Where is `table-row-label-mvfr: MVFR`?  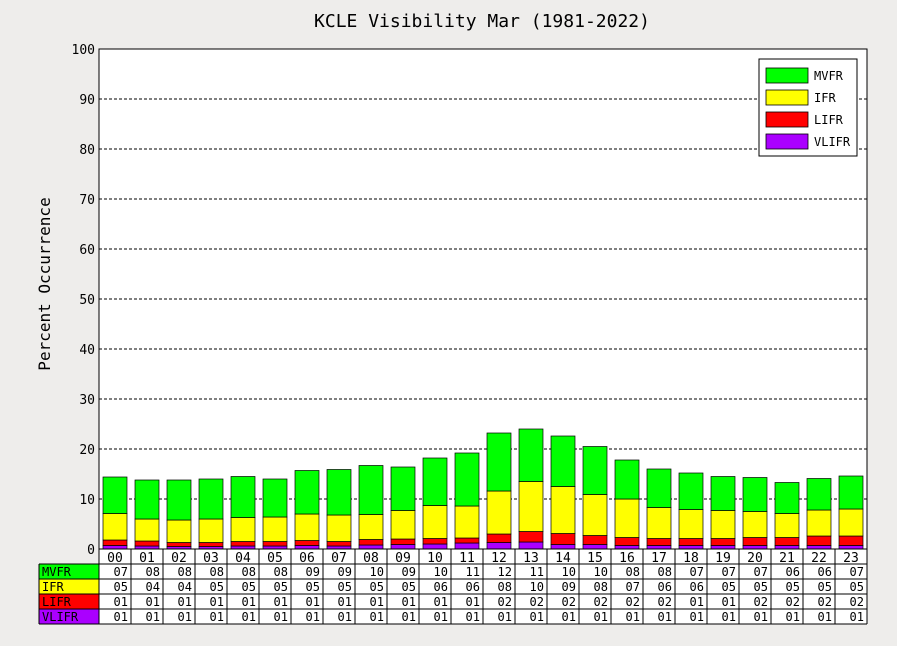
table-row-label-mvfr: MVFR is located at coordinates (57, 572).